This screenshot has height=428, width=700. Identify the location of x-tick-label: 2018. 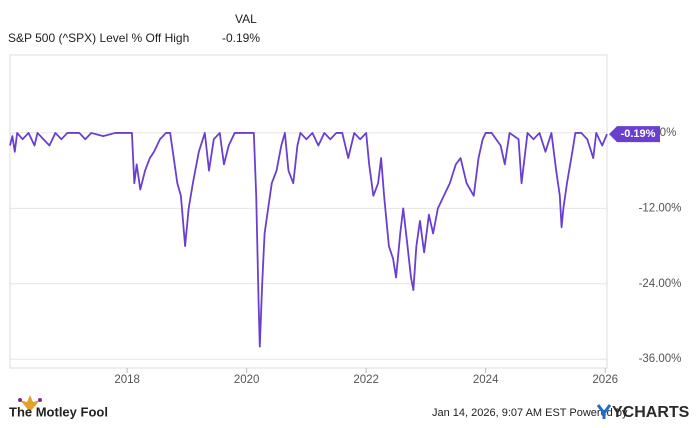
(127, 380).